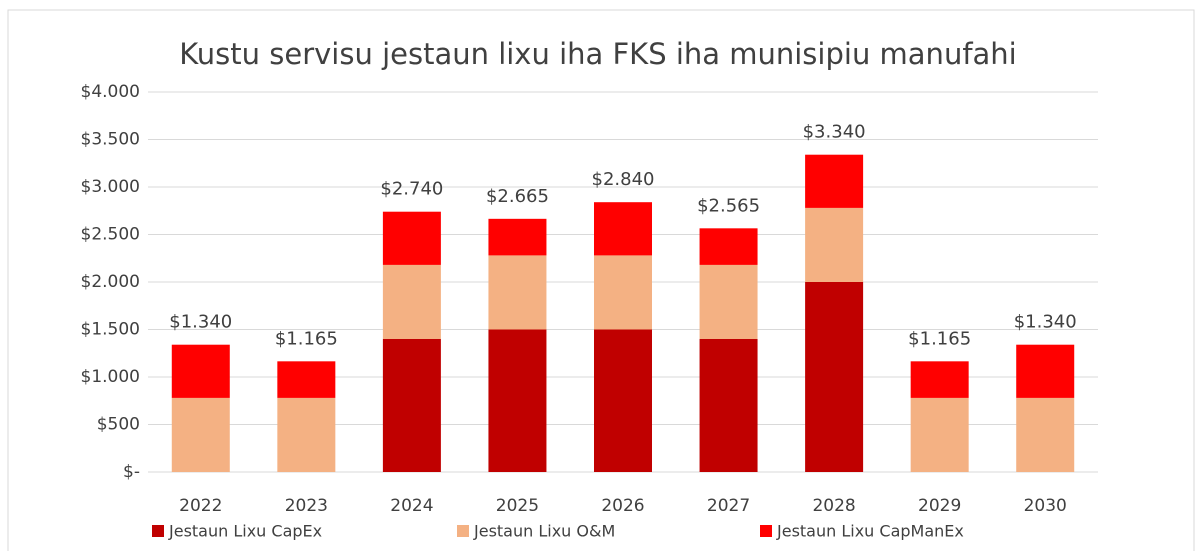  Describe the element at coordinates (411, 506) in the screenshot. I see `x-tick-label: 2024` at that location.